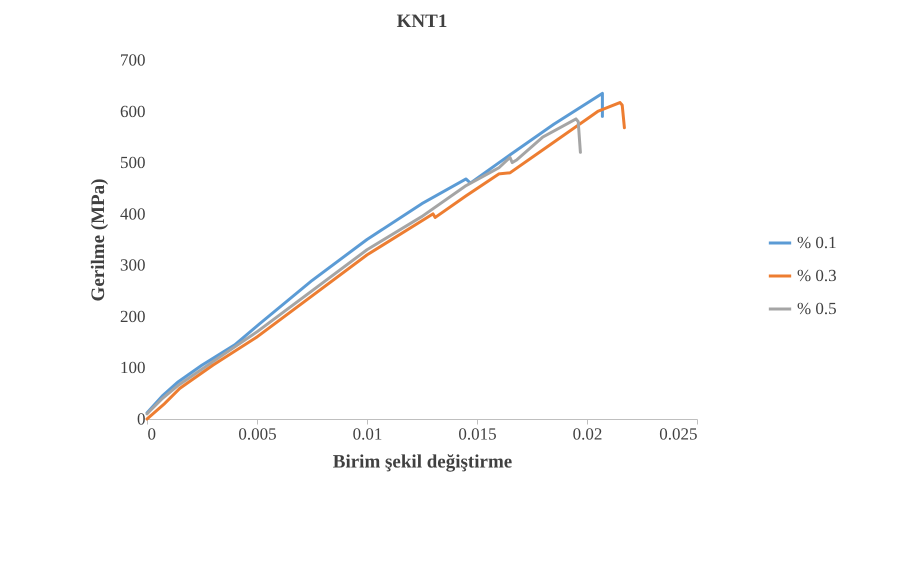 This screenshot has height=570, width=905. Describe the element at coordinates (133, 316) in the screenshot. I see `y-tick-label: 200` at that location.